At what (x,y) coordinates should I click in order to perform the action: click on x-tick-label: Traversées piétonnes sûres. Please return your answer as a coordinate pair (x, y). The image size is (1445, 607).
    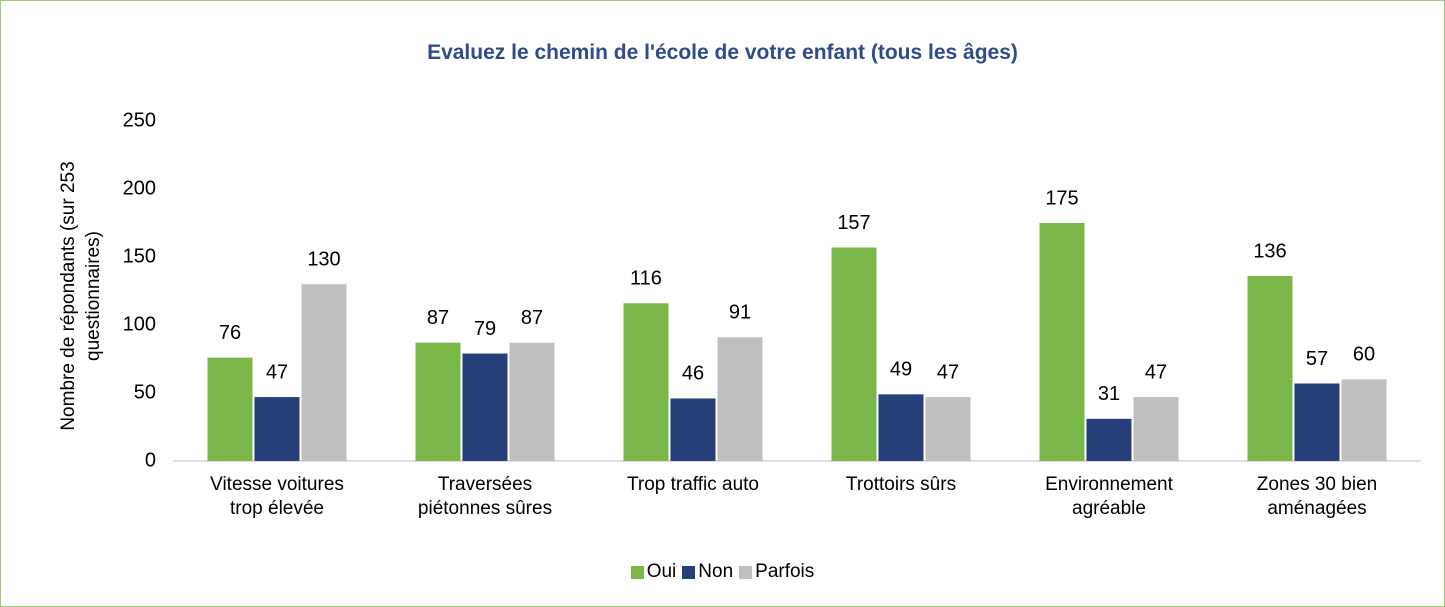
    Looking at the image, I should click on (485, 496).